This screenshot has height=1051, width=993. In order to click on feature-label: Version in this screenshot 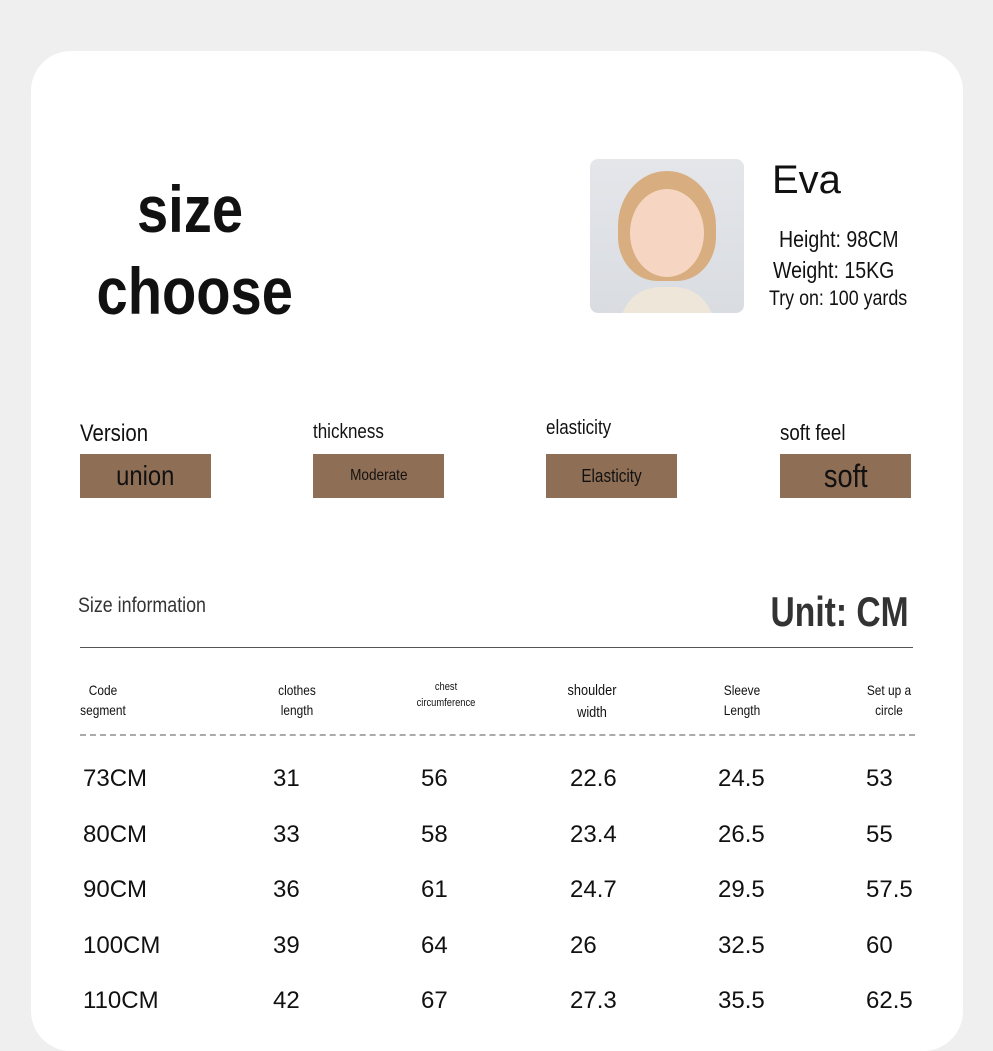, I will do `click(114, 433)`.